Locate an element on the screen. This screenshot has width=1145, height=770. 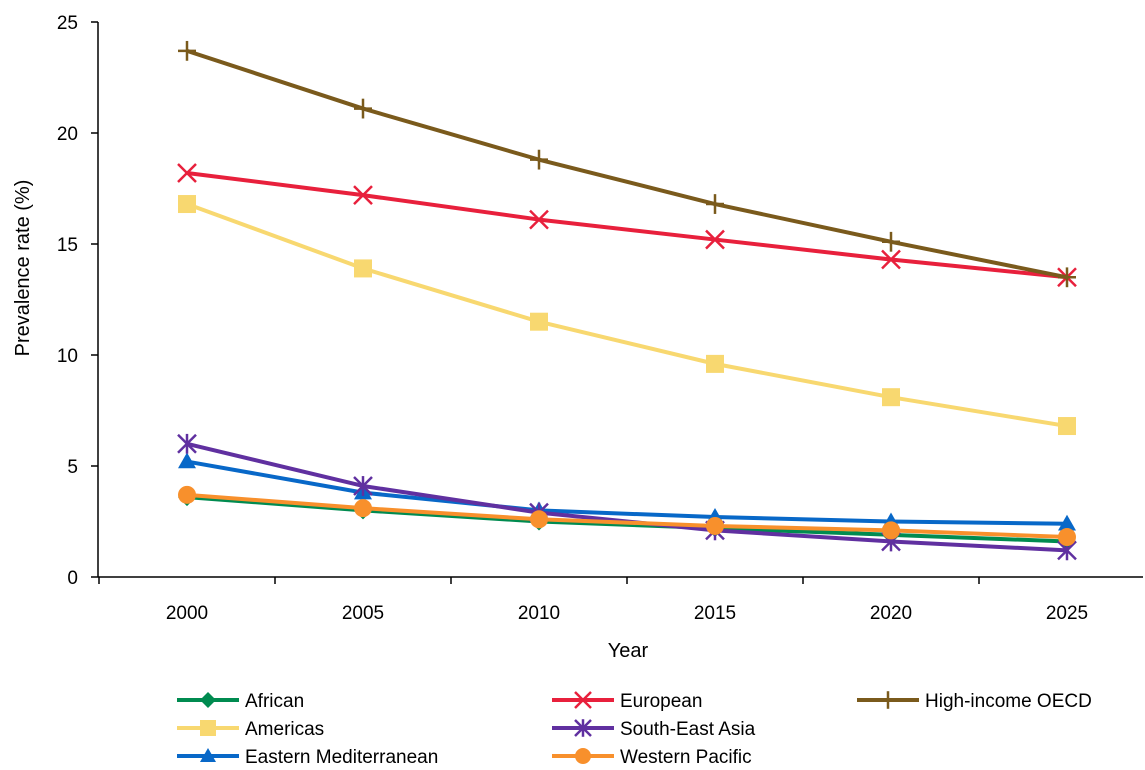
x-axis-title: Year is located at coordinates (628, 651).